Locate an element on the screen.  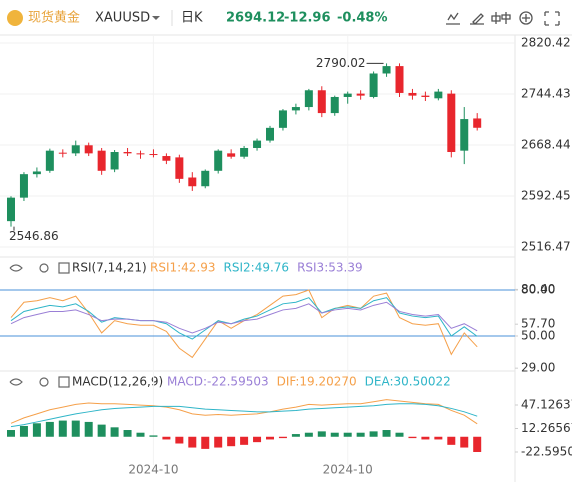
legend-entry: DIF:19.20270 is located at coordinates (317, 382).